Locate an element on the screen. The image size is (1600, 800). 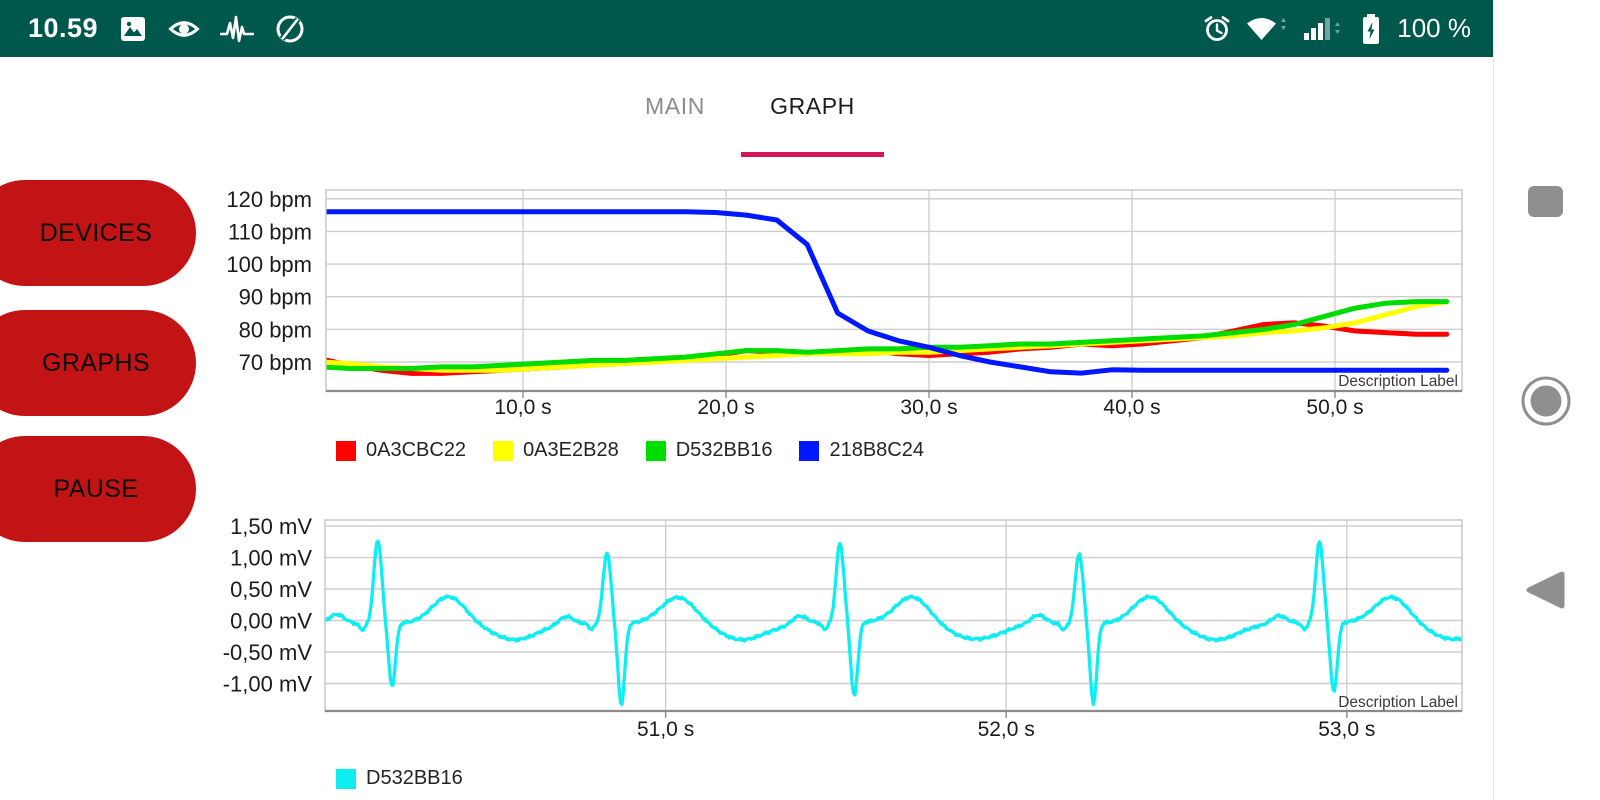
status-bar-right: 100 % is located at coordinates (1347, 29).